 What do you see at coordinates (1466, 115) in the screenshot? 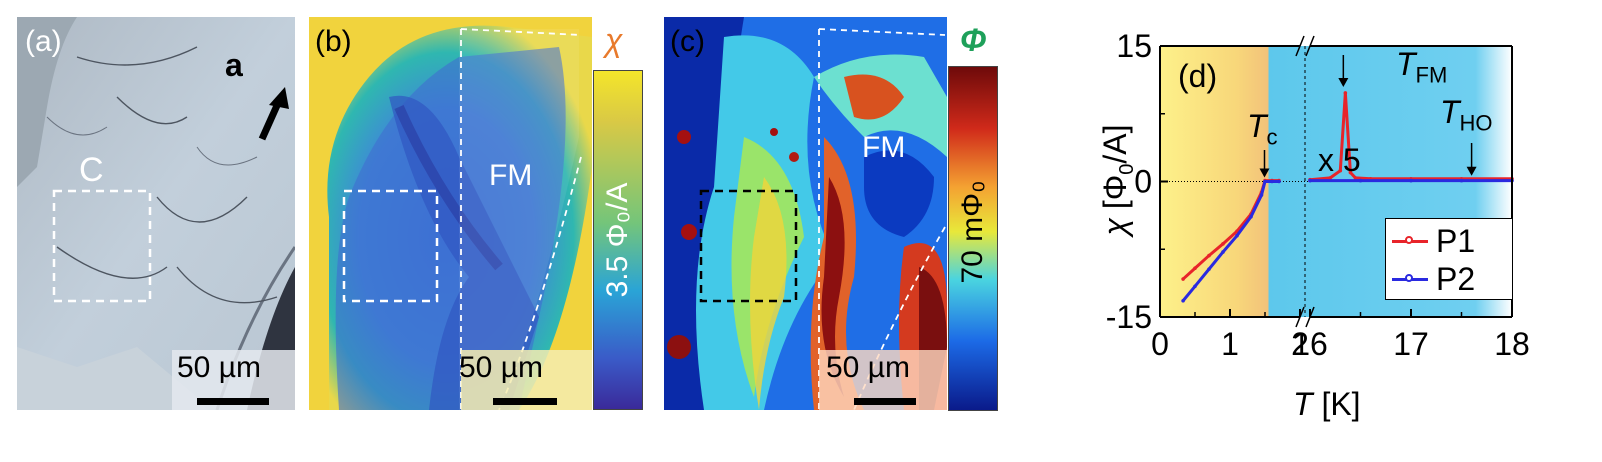
I see `annotation-tho: THO` at bounding box center [1466, 115].